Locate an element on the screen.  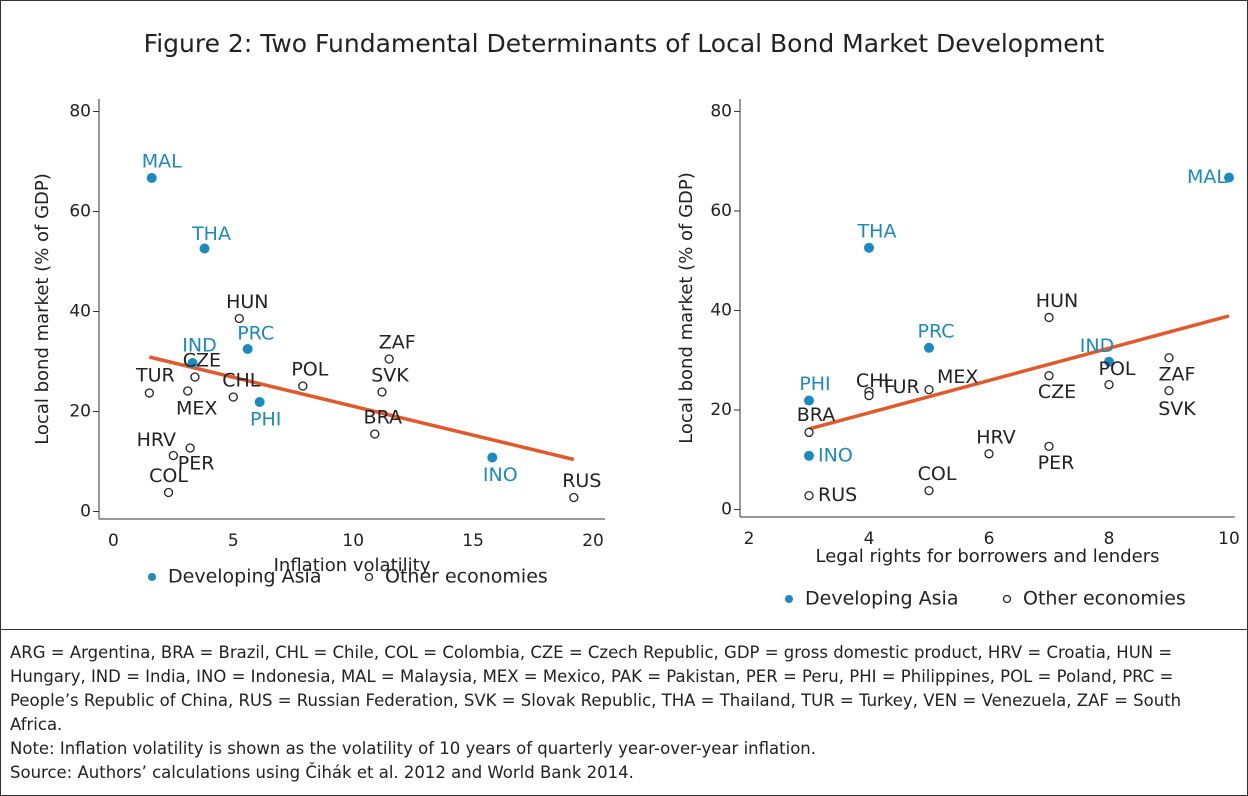
point-label: CZE is located at coordinates (1057, 392).